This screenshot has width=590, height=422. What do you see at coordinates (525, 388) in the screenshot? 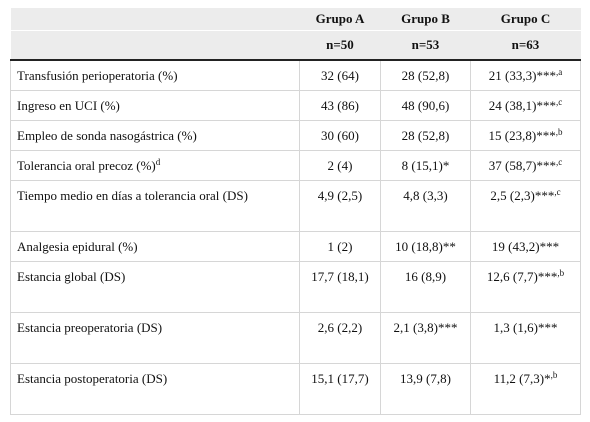
I see `cell-group-c: 11,2 (7,3)*,b` at bounding box center [525, 388].